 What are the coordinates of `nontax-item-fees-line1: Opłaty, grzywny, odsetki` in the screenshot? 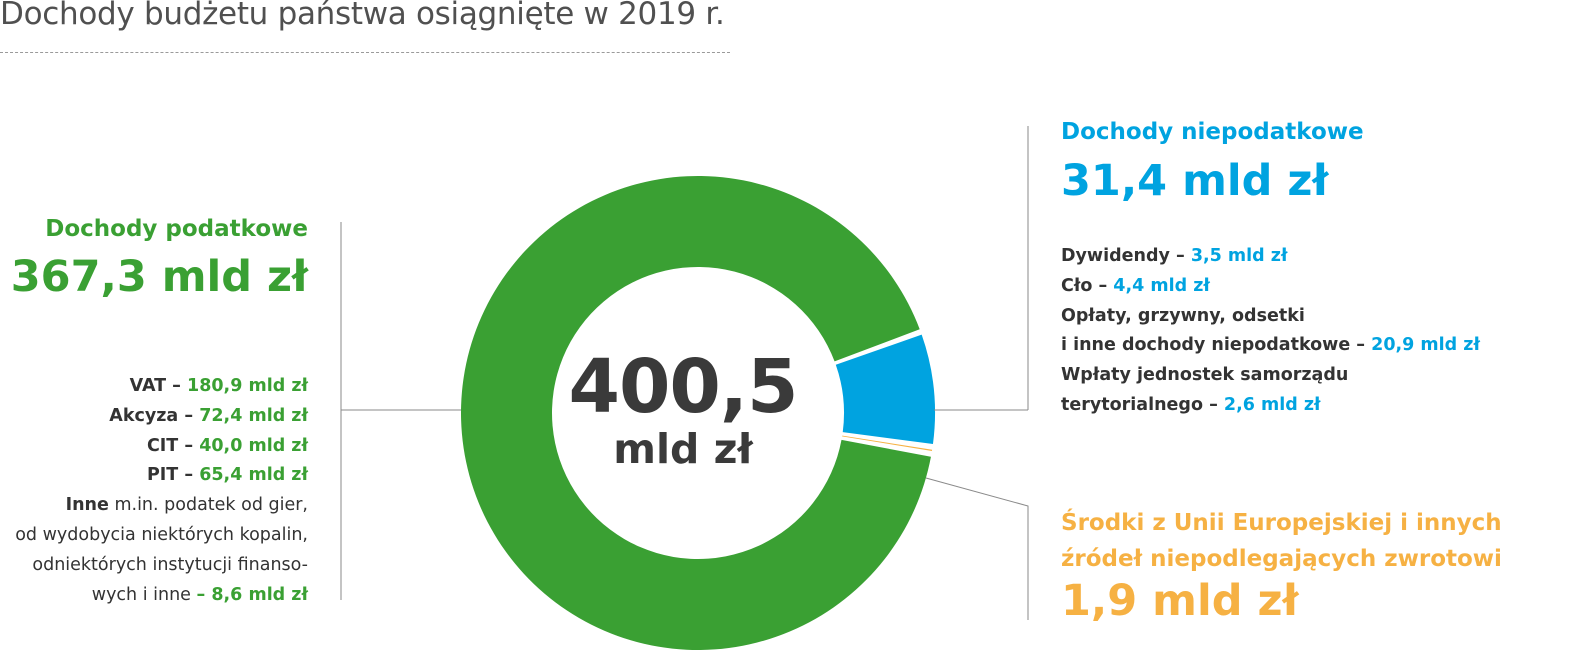 It's located at (1270, 317).